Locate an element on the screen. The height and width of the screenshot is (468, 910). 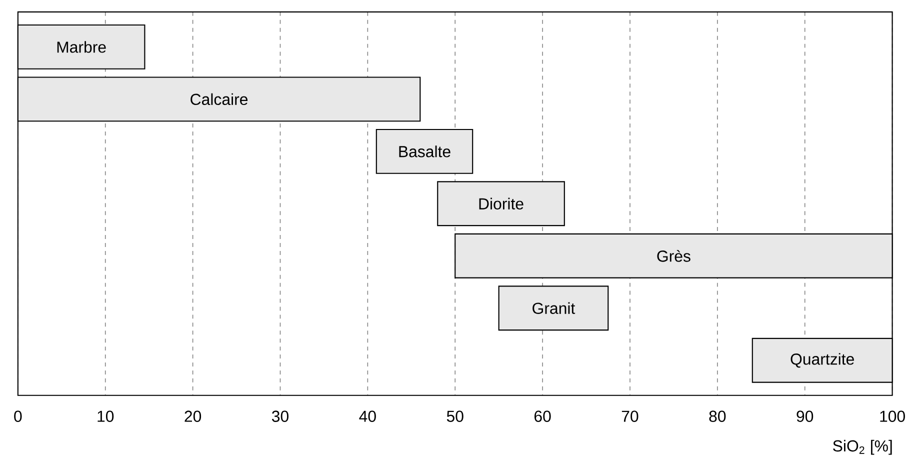
y-tick-label: Grès is located at coordinates (673, 256).